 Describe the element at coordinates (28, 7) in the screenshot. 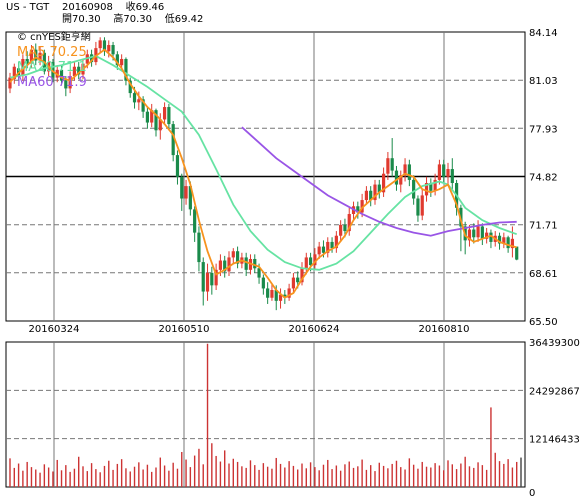

I see `symbol-label: US - TGT` at that location.